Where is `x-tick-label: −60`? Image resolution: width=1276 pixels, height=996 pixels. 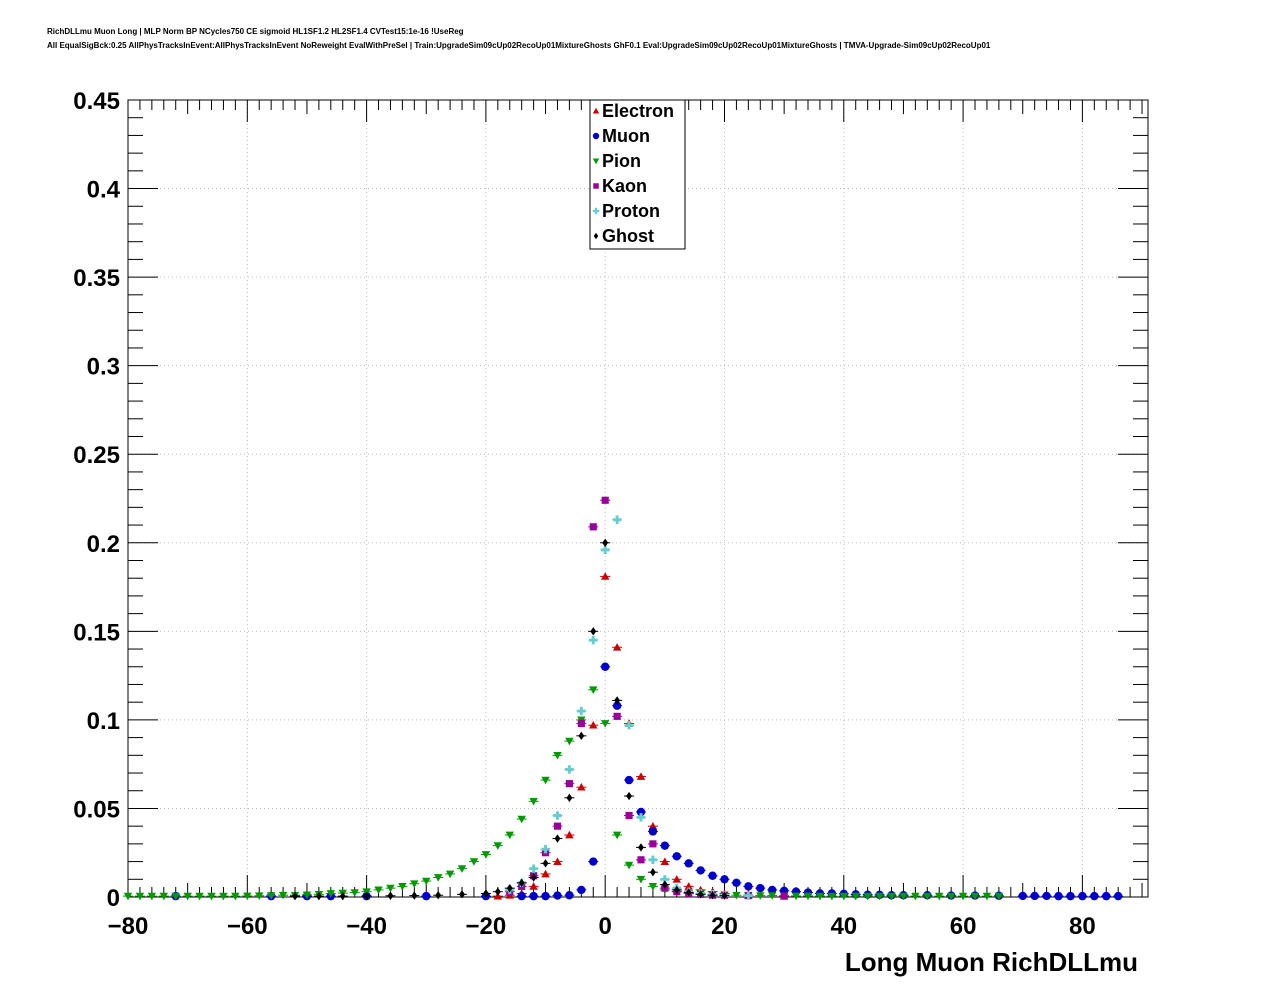
x-tick-label: −60 is located at coordinates (247, 926).